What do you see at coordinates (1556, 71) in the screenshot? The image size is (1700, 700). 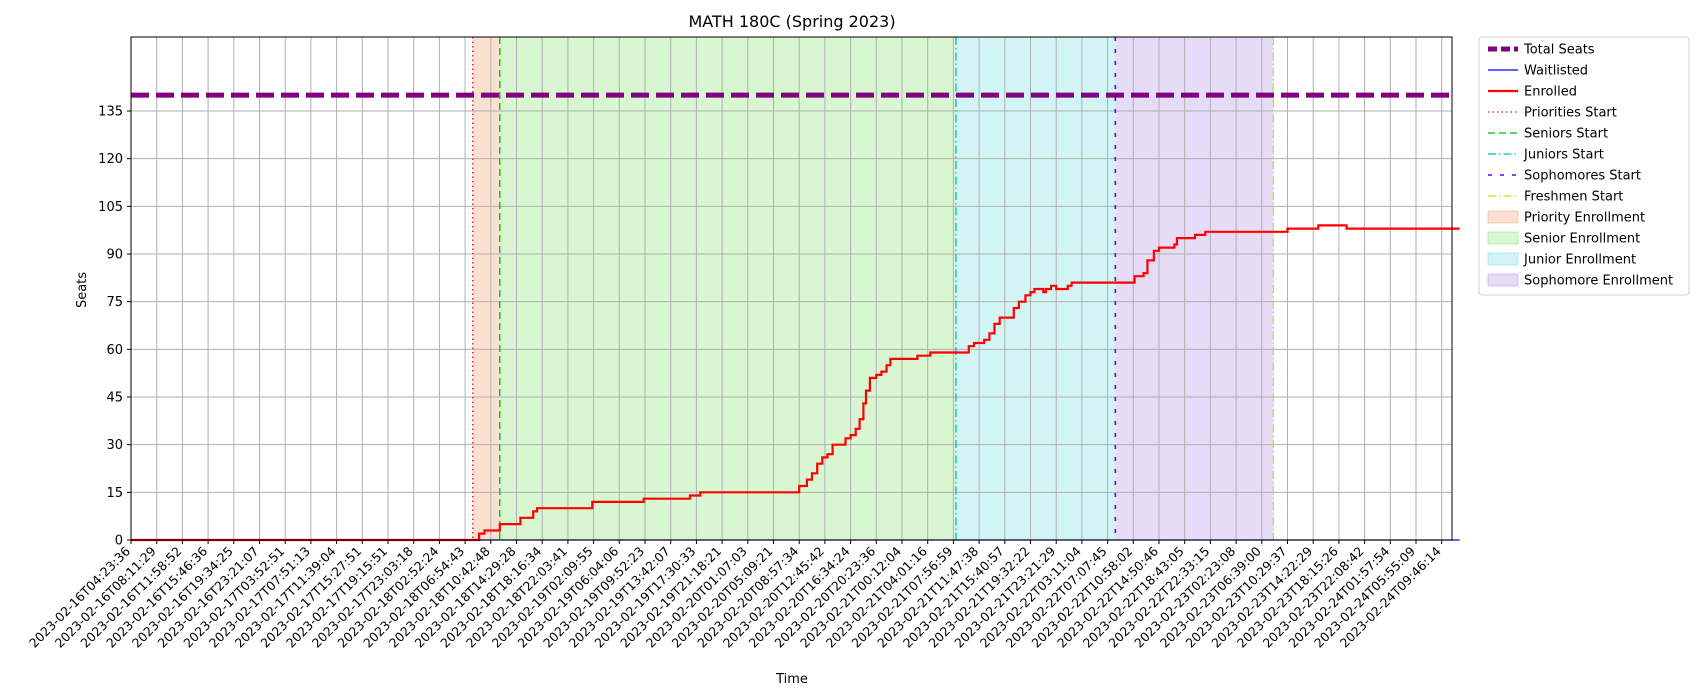 I see `legend-label: Waitlisted` at bounding box center [1556, 71].